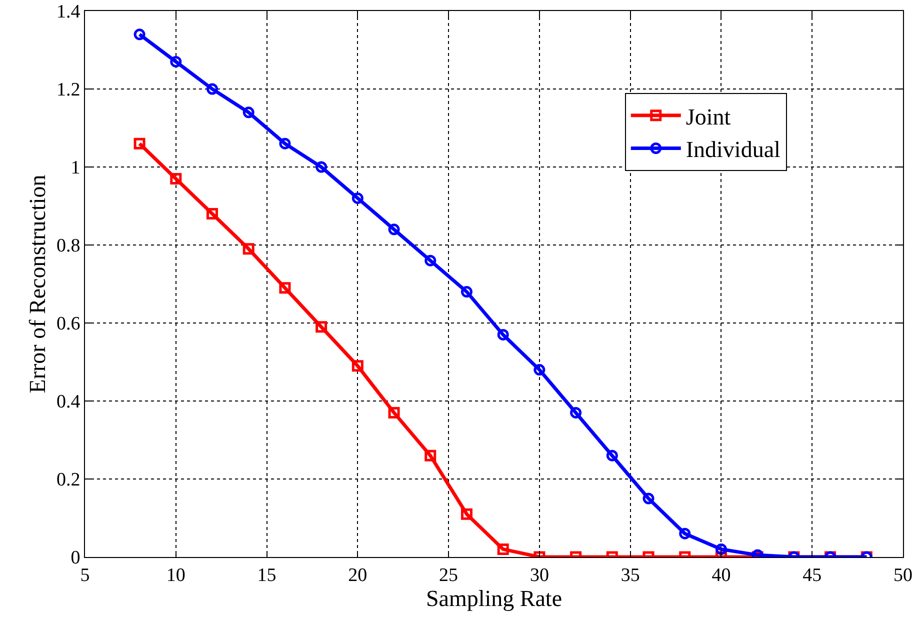 This screenshot has width=920, height=634. Describe the element at coordinates (358, 575) in the screenshot. I see `x-tick-label: 20` at that location.